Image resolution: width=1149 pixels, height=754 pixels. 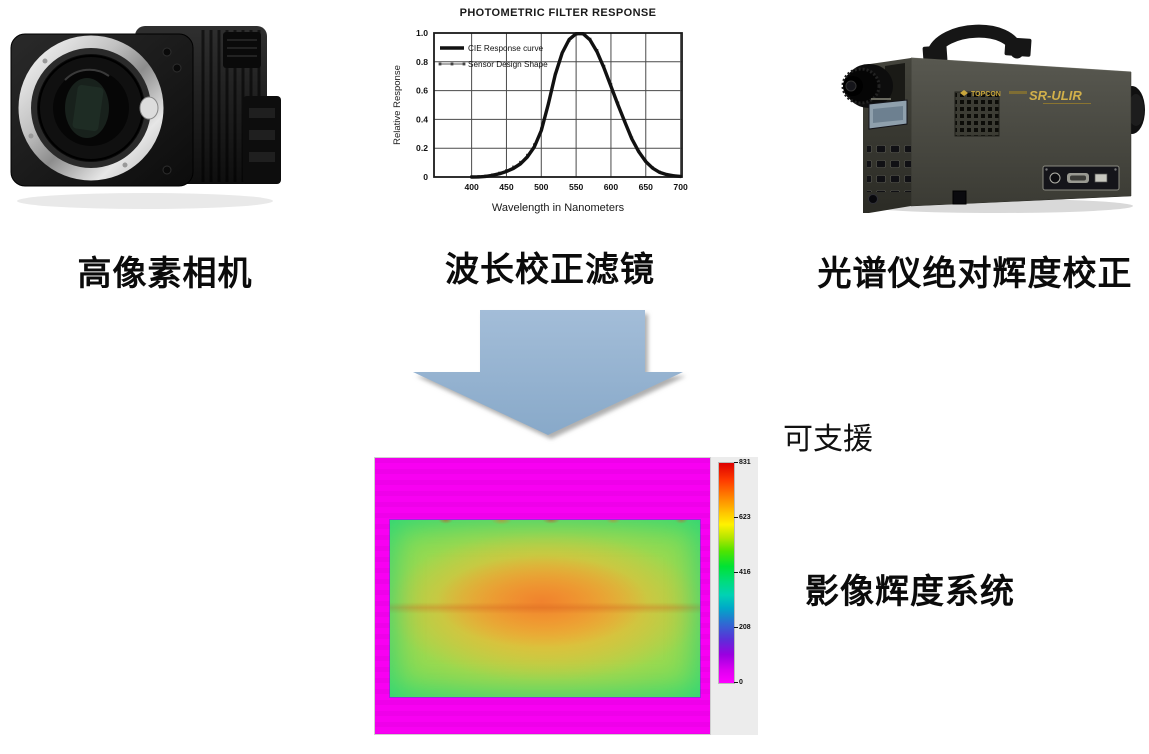 What do you see at coordinates (506, 187) in the screenshot?
I see `svg-text: 450` at bounding box center [506, 187].